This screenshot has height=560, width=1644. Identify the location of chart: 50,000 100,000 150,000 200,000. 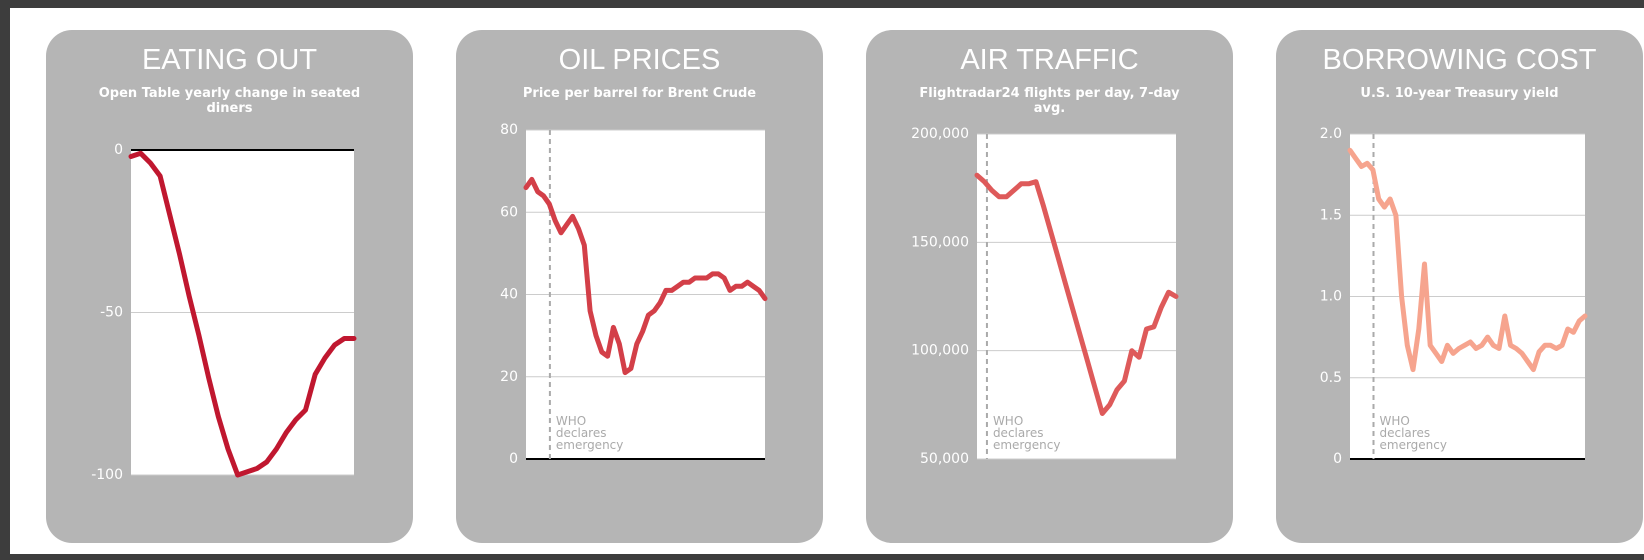
(1045, 296).